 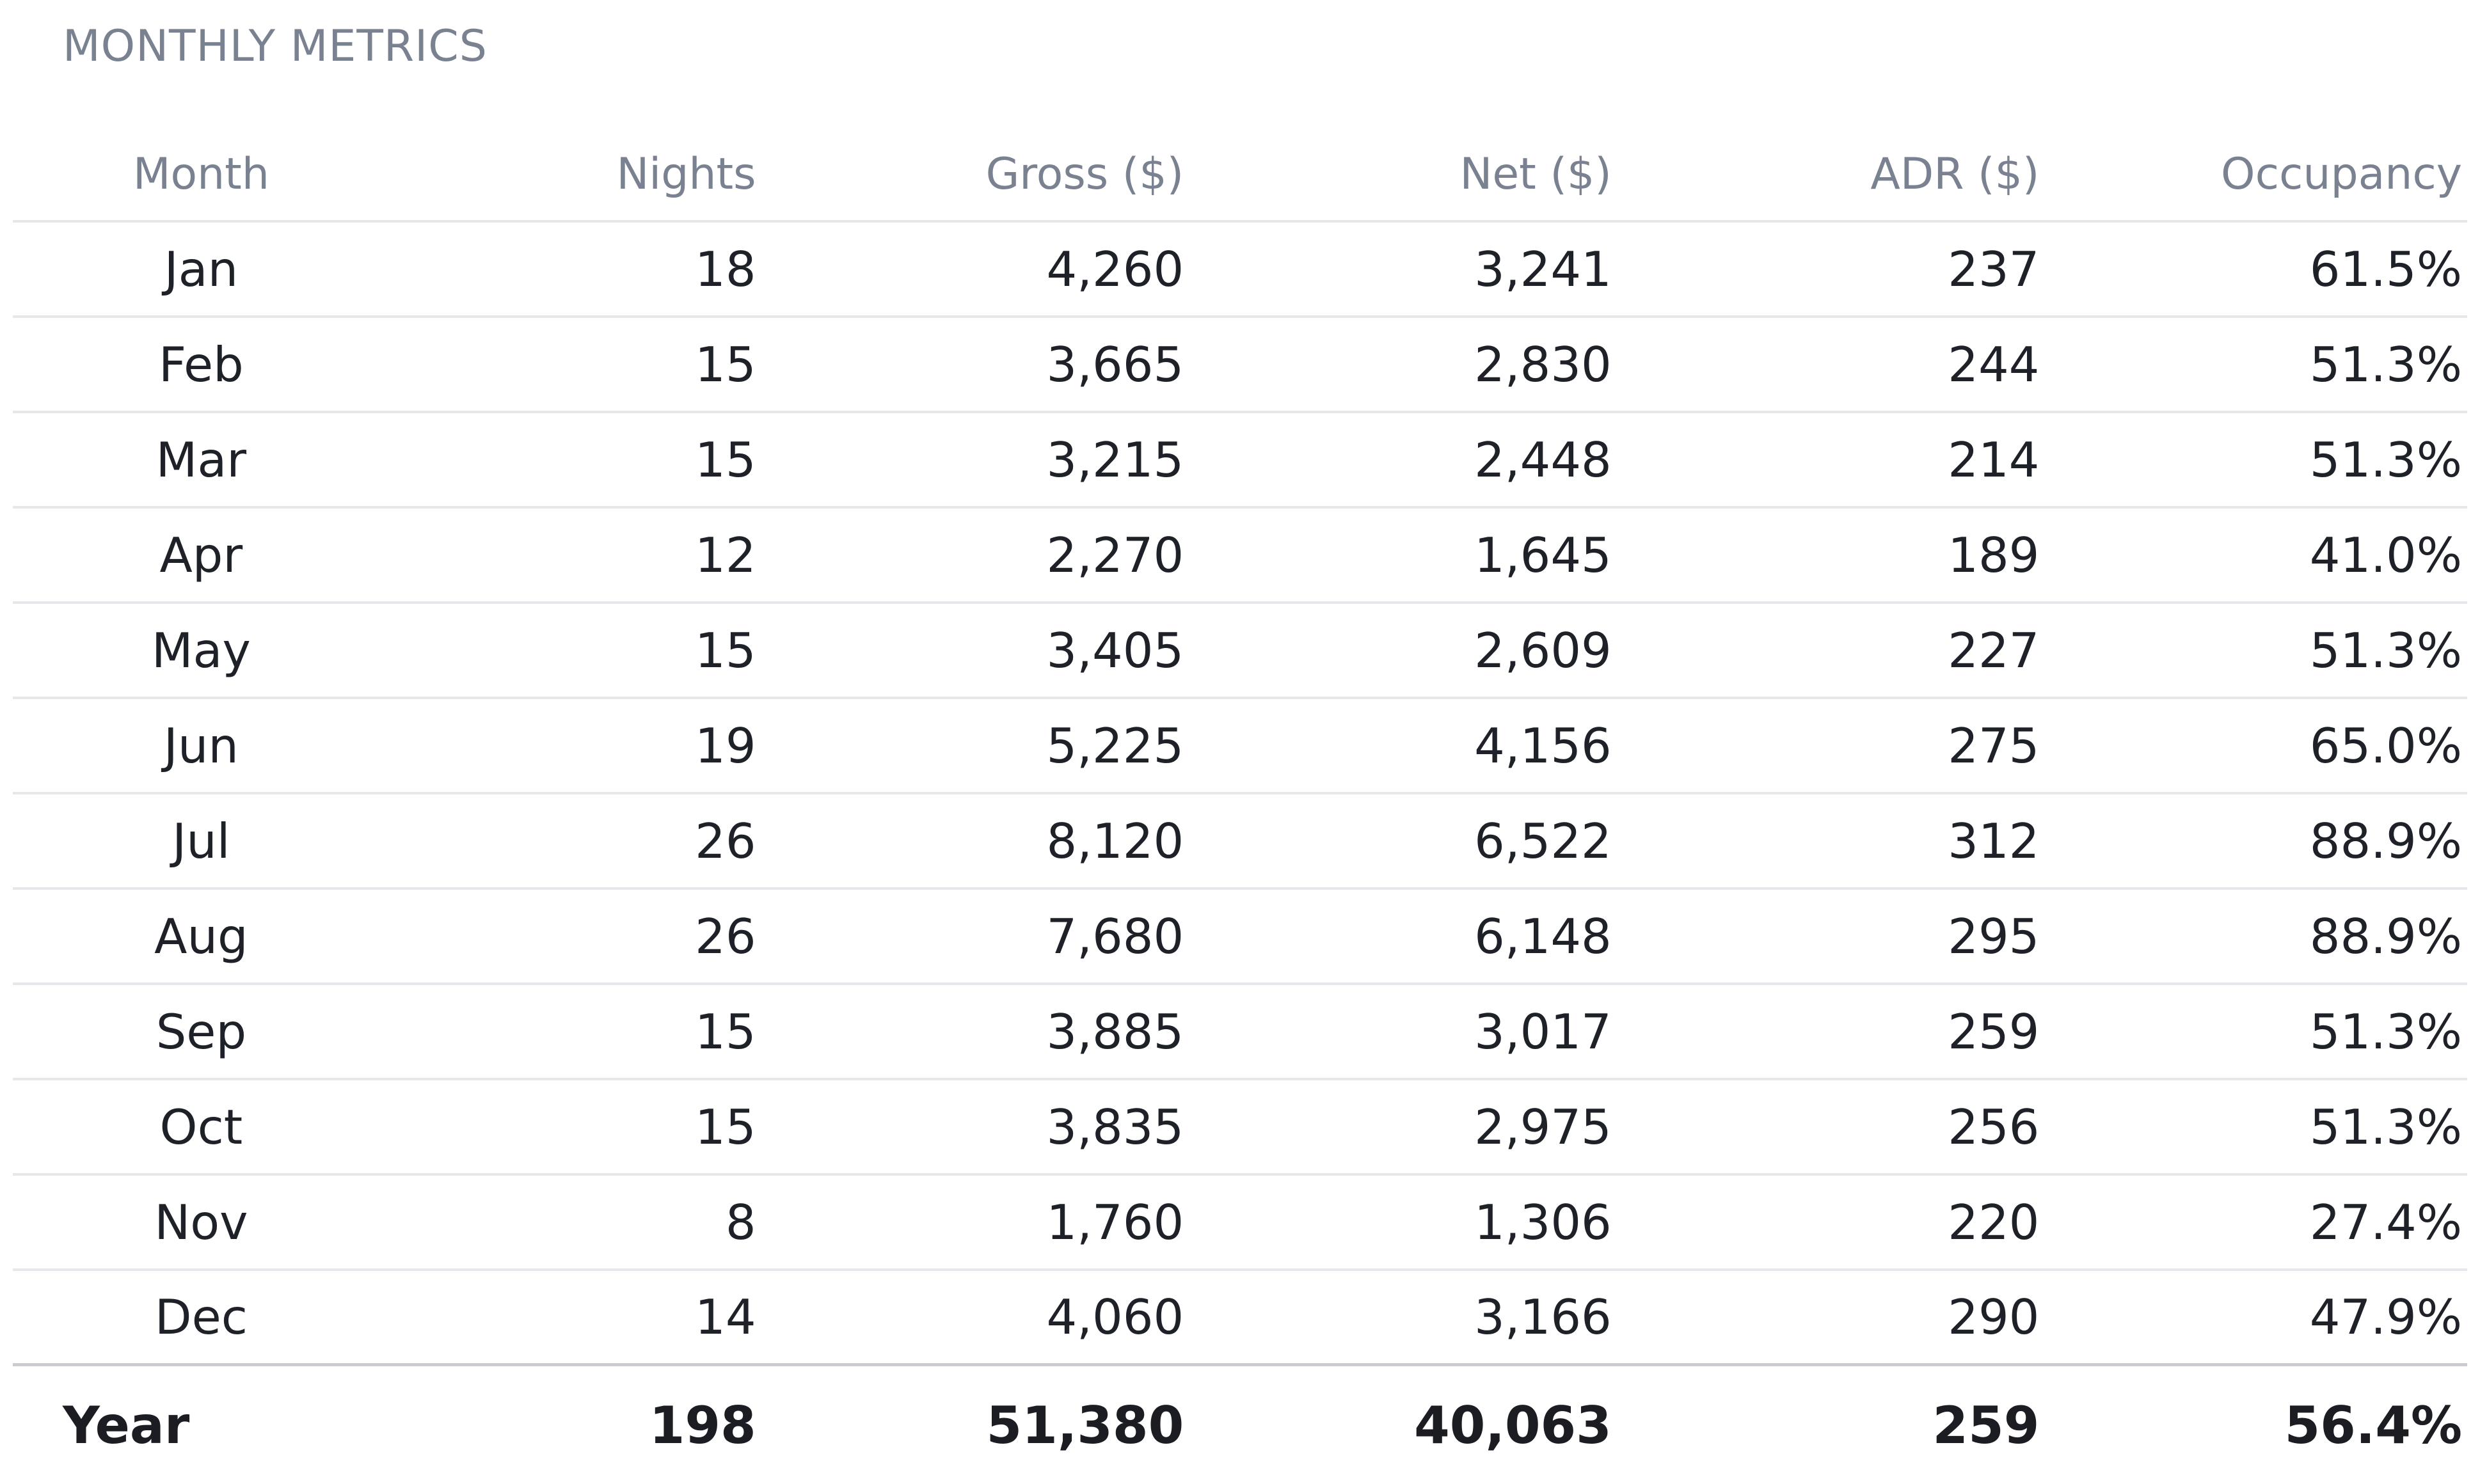 I want to click on table-row: Jun 19 5,225 4,156 275 65.0%, so click(x=1240, y=746).